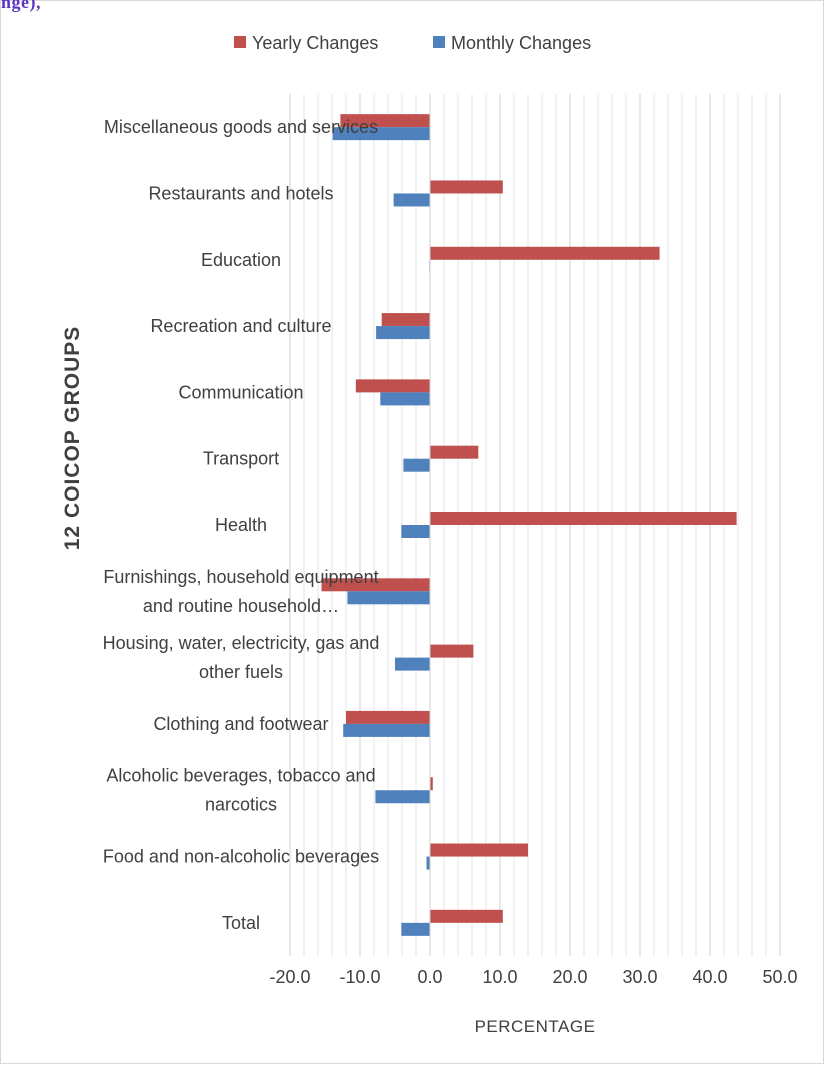 The image size is (824, 1065). I want to click on x-tick-label: -10.0, so click(359, 977).